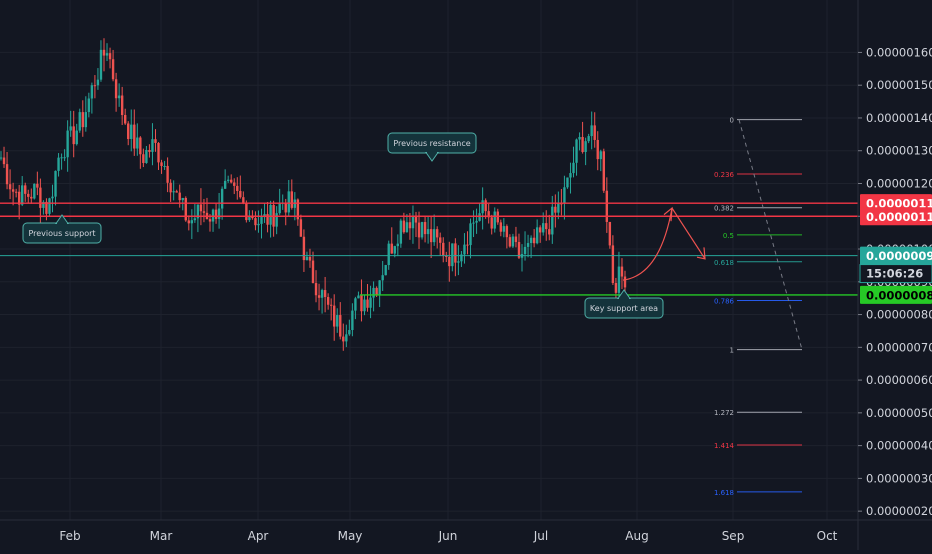 The width and height of the screenshot is (932, 554). Describe the element at coordinates (62, 229) in the screenshot. I see `callout-previous-support: Previous support` at that location.